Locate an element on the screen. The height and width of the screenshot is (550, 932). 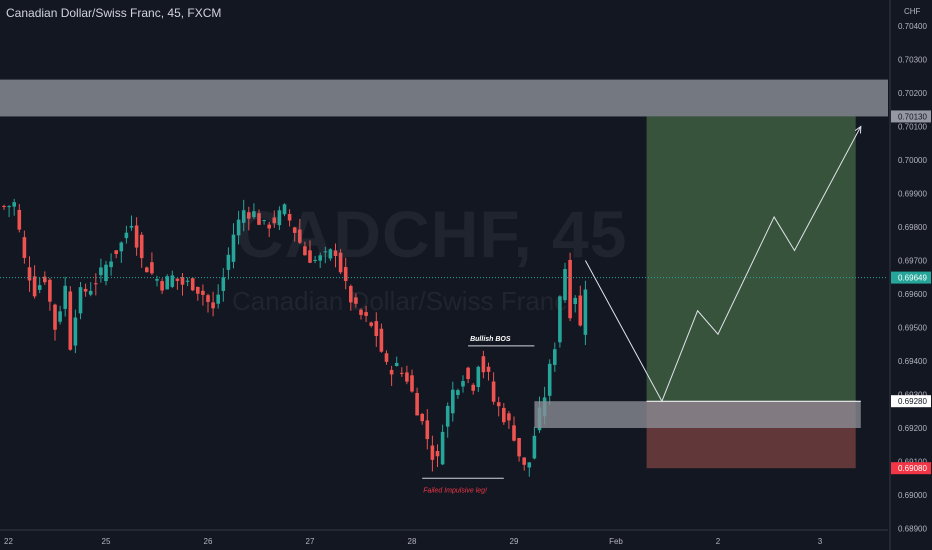
price-tick-label: 0.69300 is located at coordinates (912, 395).